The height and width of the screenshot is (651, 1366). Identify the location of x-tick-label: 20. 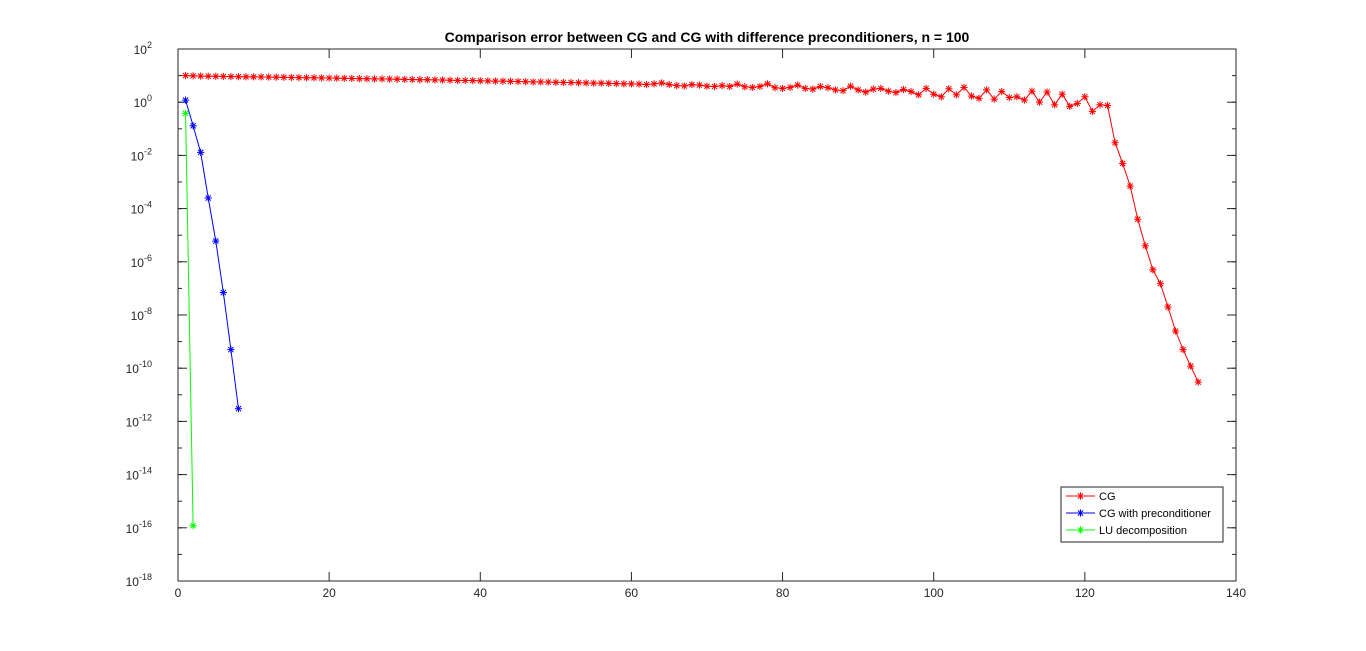
(329, 593).